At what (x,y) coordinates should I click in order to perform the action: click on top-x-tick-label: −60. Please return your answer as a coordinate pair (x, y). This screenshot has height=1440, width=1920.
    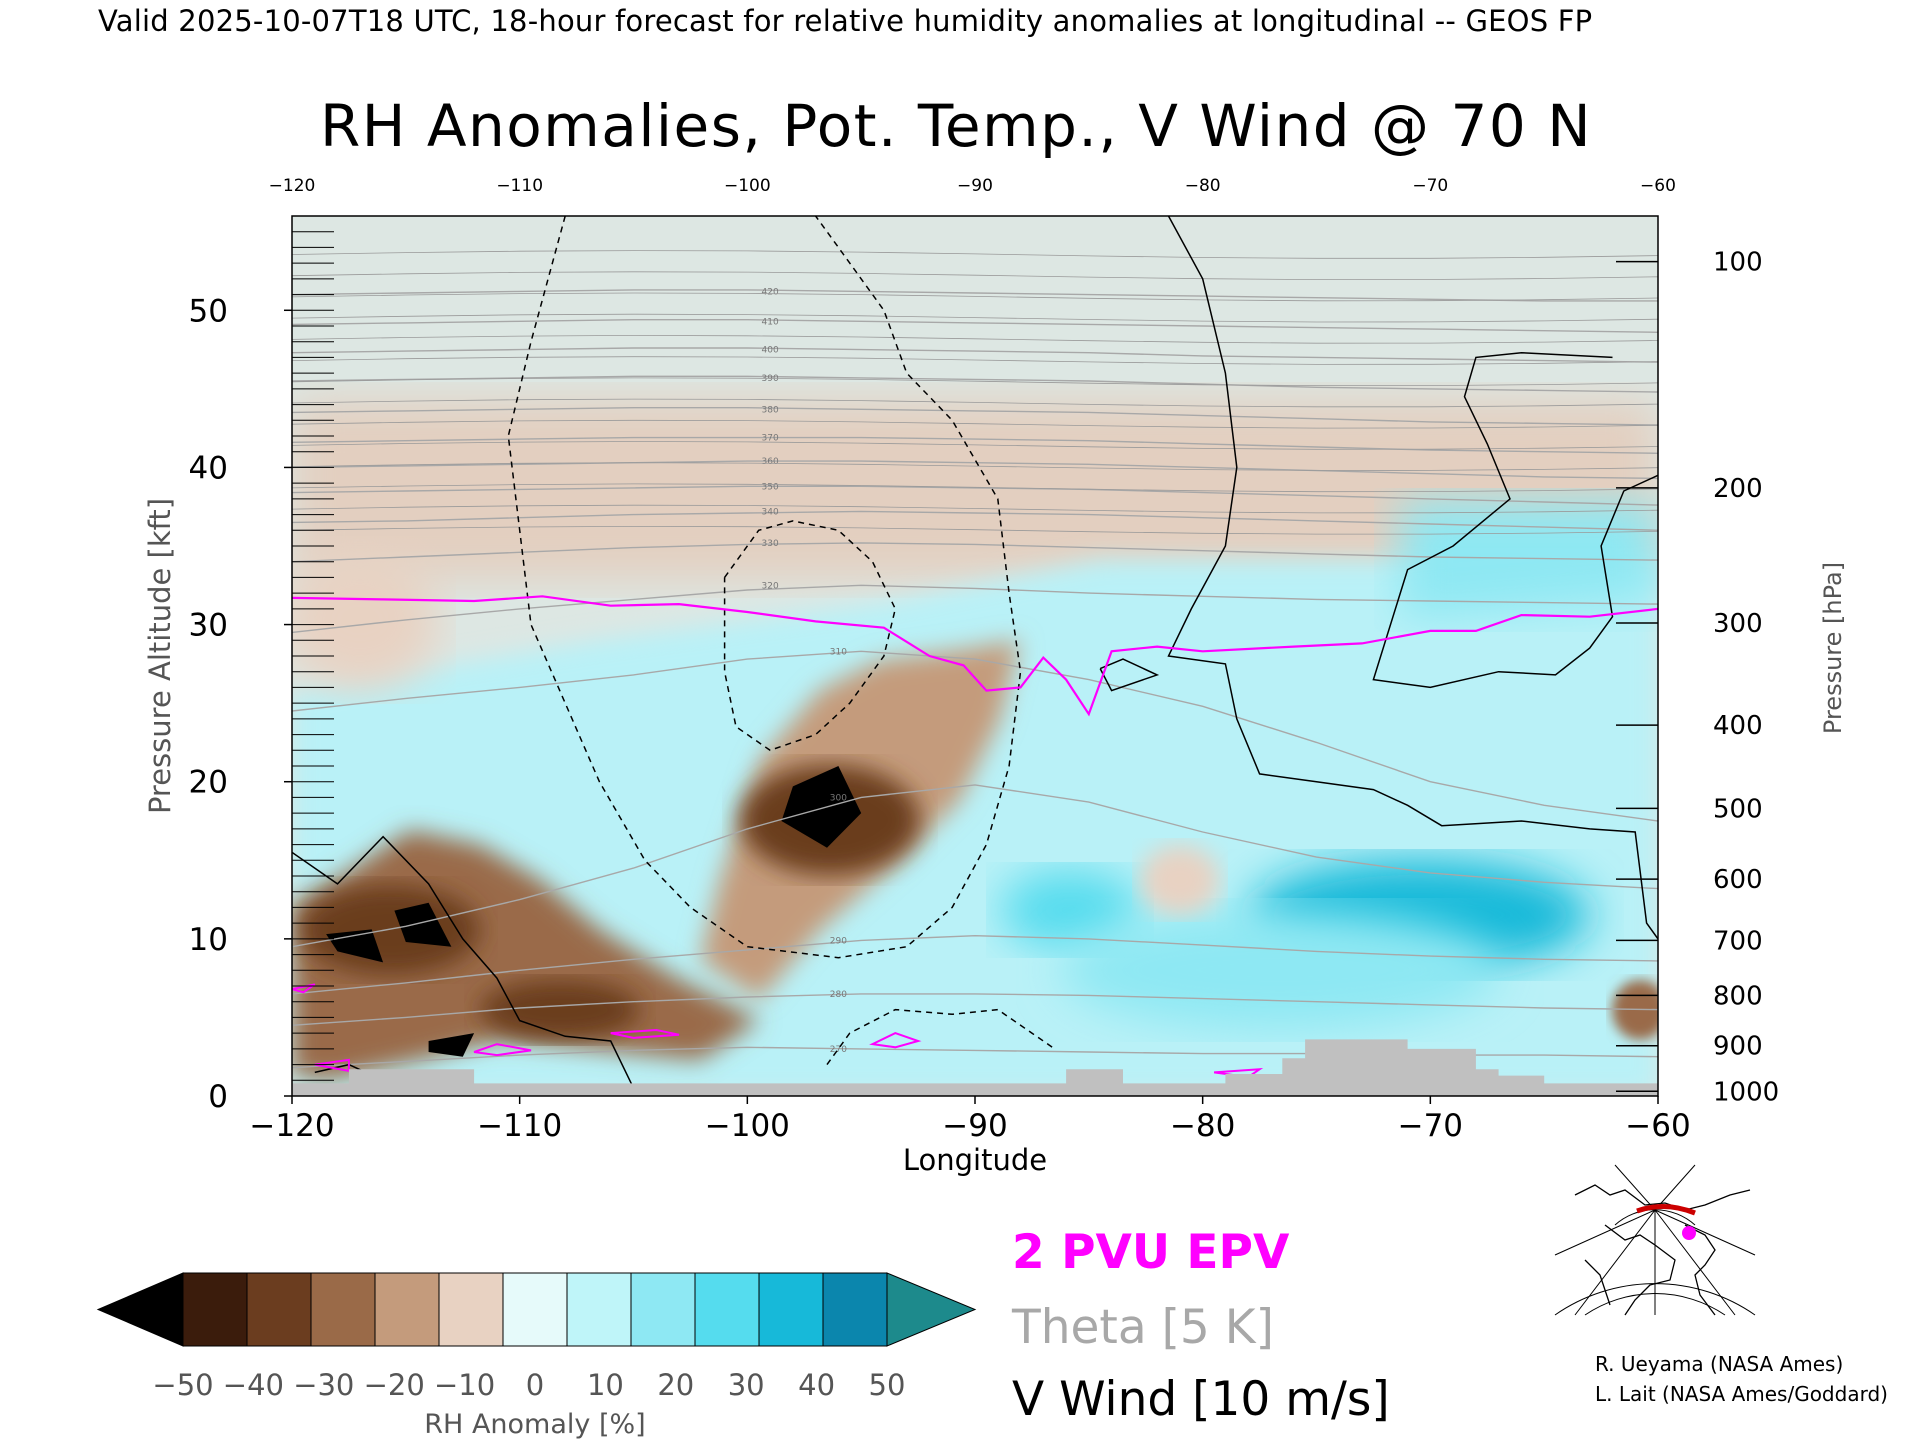
    Looking at the image, I should click on (1658, 186).